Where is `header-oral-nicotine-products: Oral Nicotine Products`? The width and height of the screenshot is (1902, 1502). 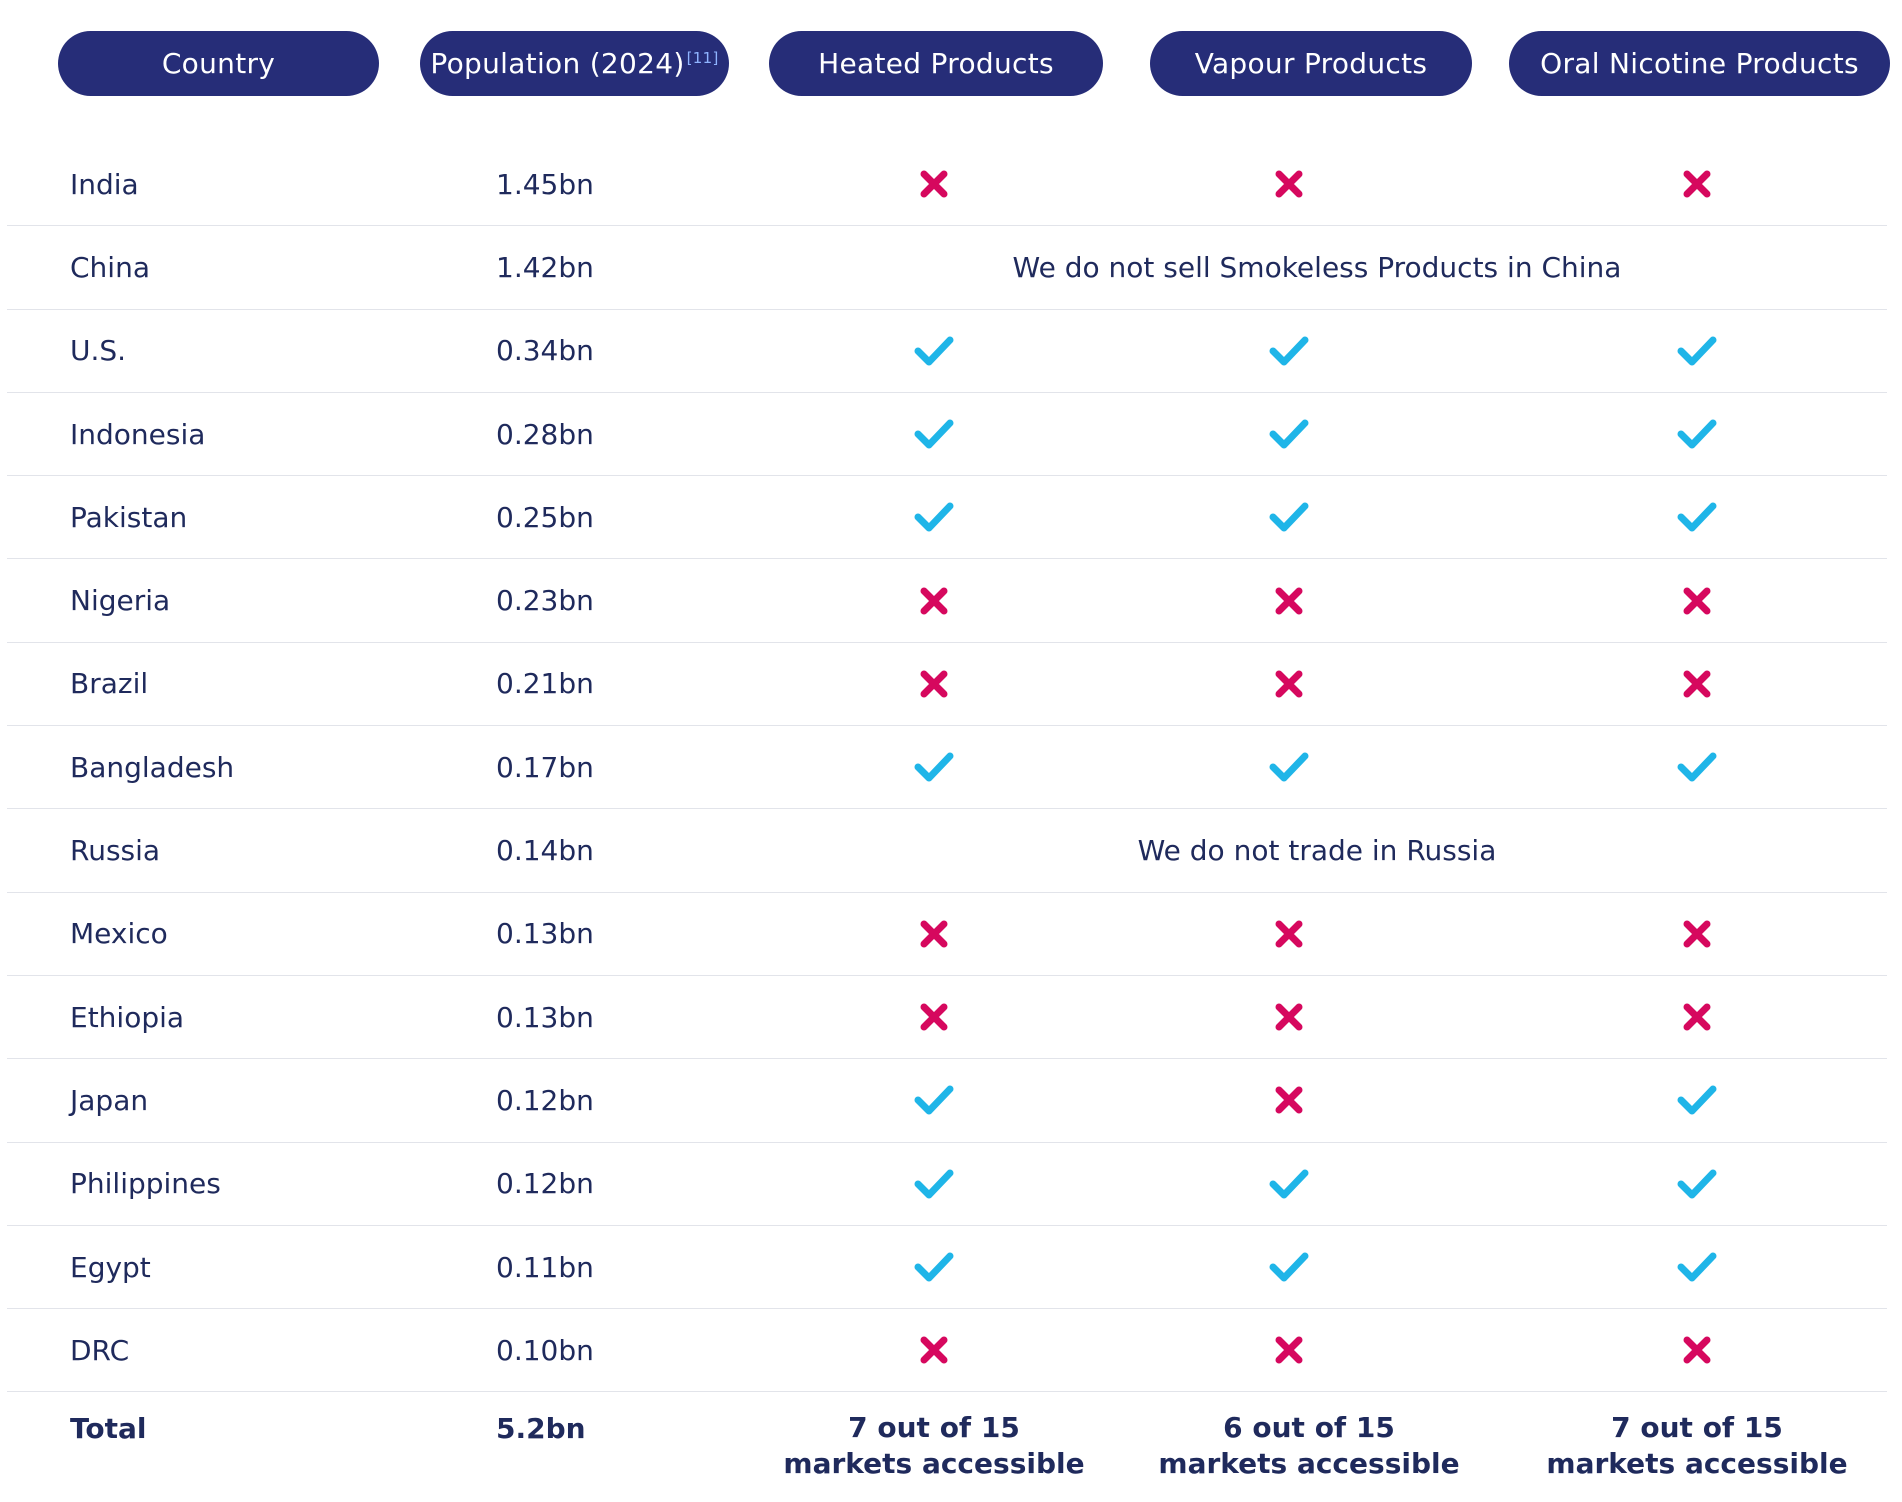
header-oral-nicotine-products: Oral Nicotine Products is located at coordinates (1699, 63).